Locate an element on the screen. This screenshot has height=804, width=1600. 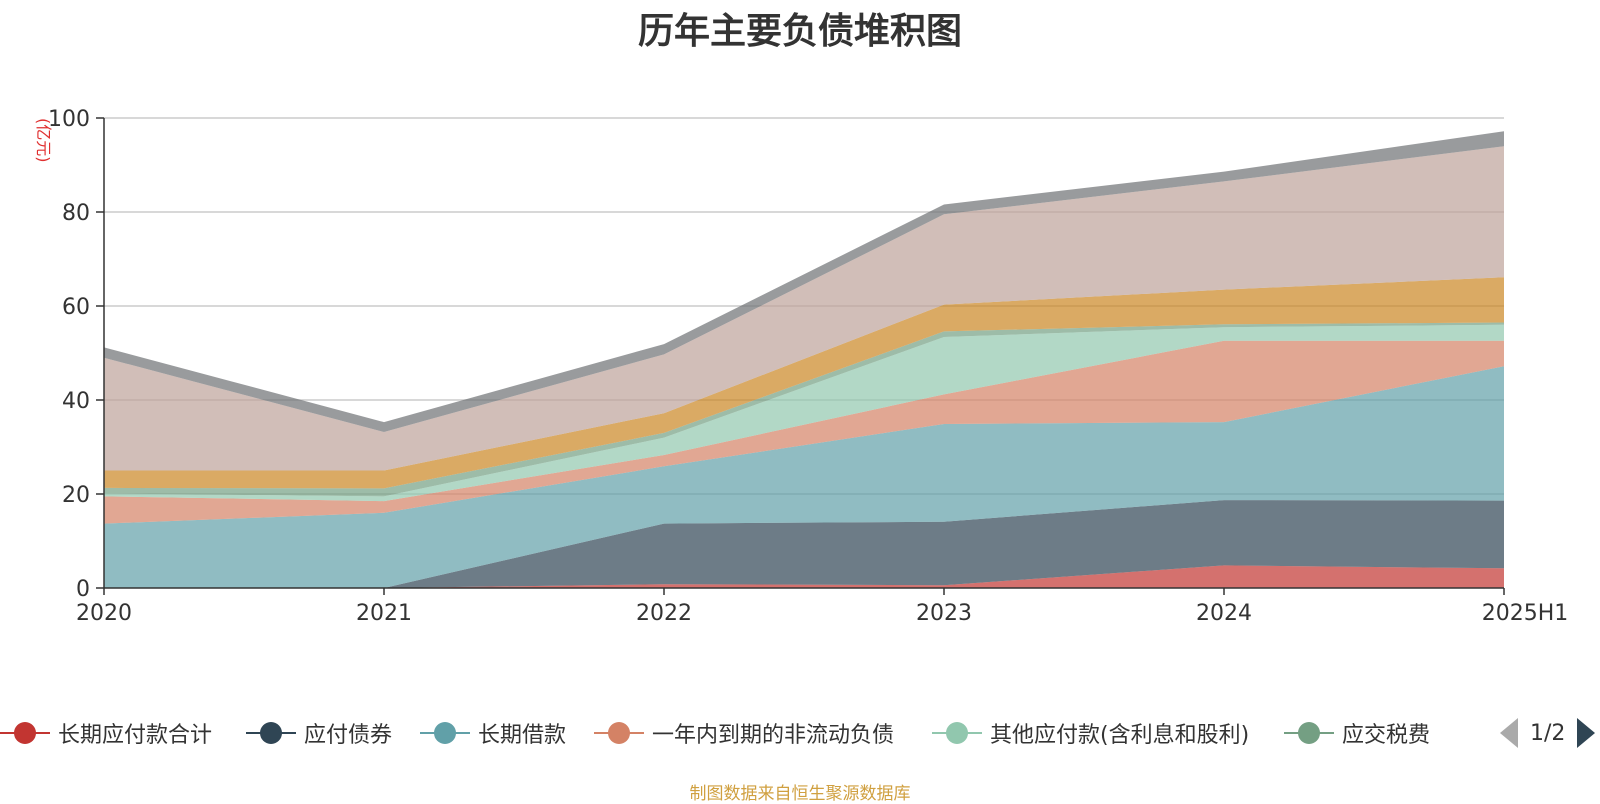
legend-item: 一年内到期的非流动负债 is located at coordinates (744, 733).